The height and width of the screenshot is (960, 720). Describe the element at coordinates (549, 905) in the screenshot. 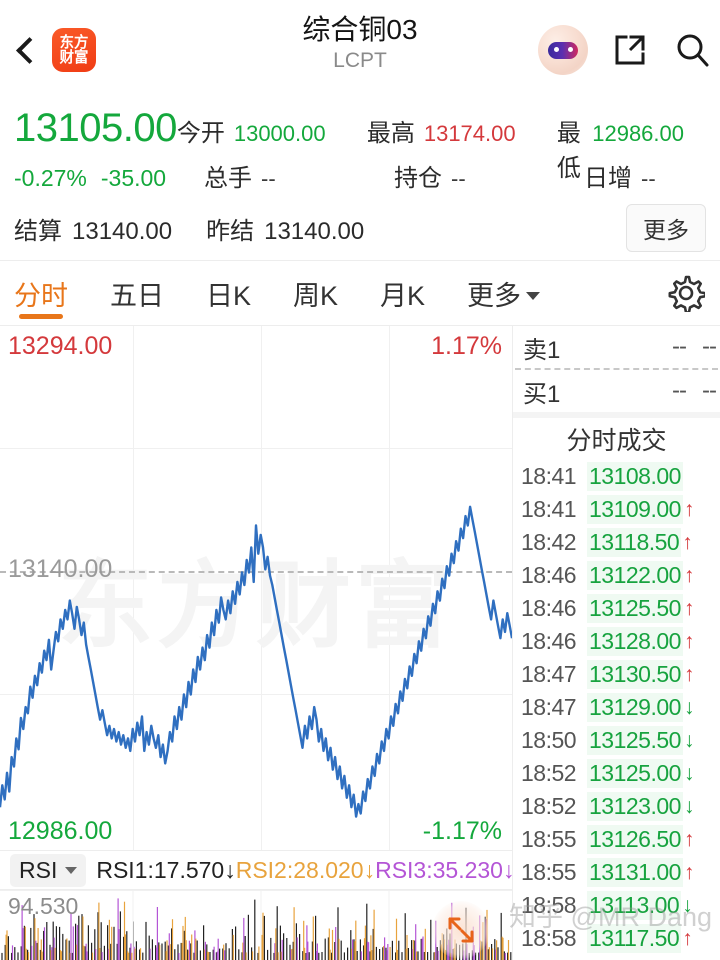

I see `trade-time: 18:58` at that location.